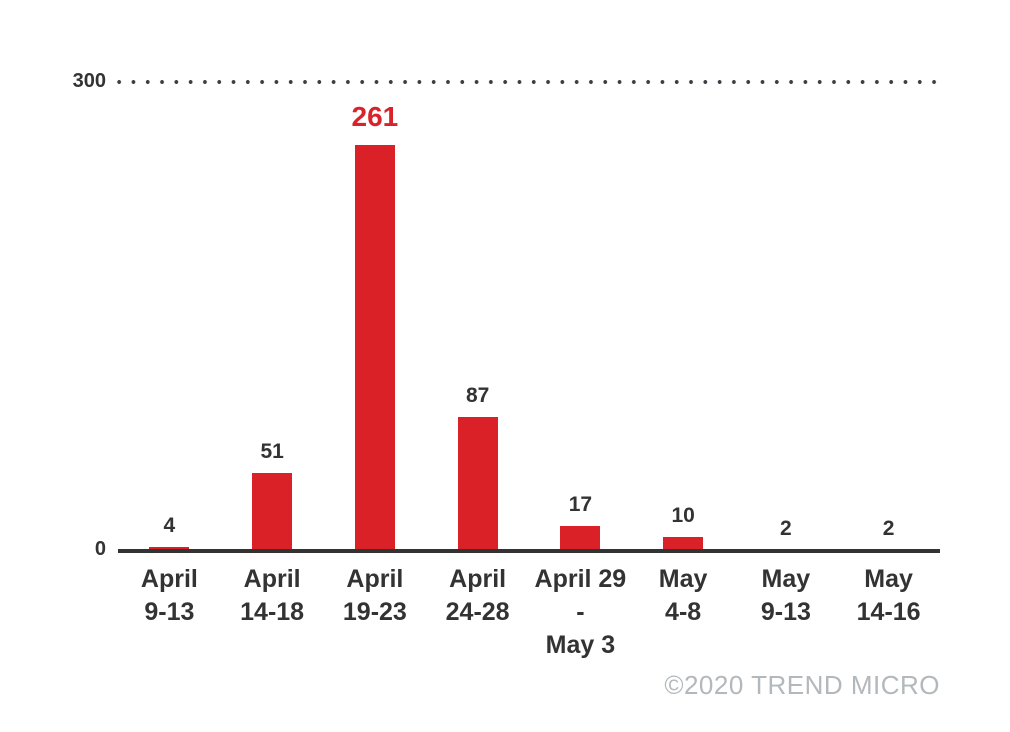 This screenshot has width=1010, height=732. I want to click on bar-column: 261, so click(375, 328).